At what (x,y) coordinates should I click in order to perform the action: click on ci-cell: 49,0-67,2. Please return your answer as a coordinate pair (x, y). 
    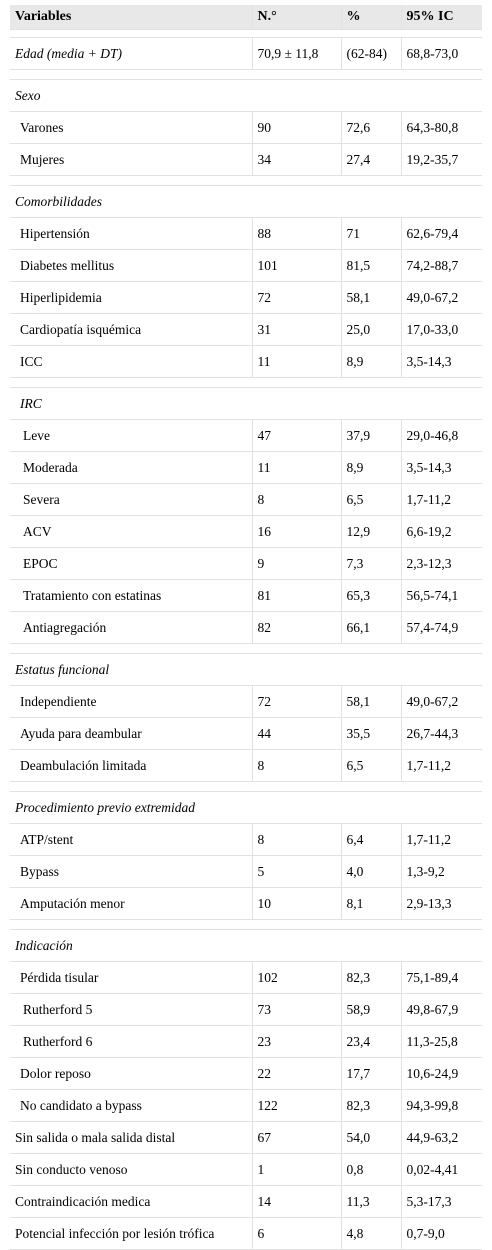
    Looking at the image, I should click on (441, 701).